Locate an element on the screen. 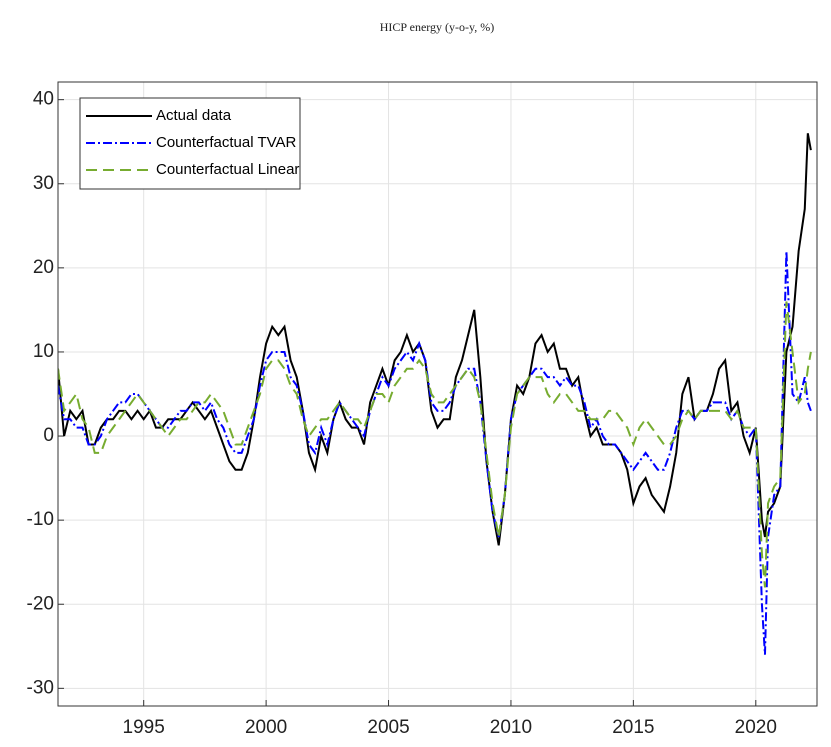  y-tick-label: 40 is located at coordinates (43, 99).